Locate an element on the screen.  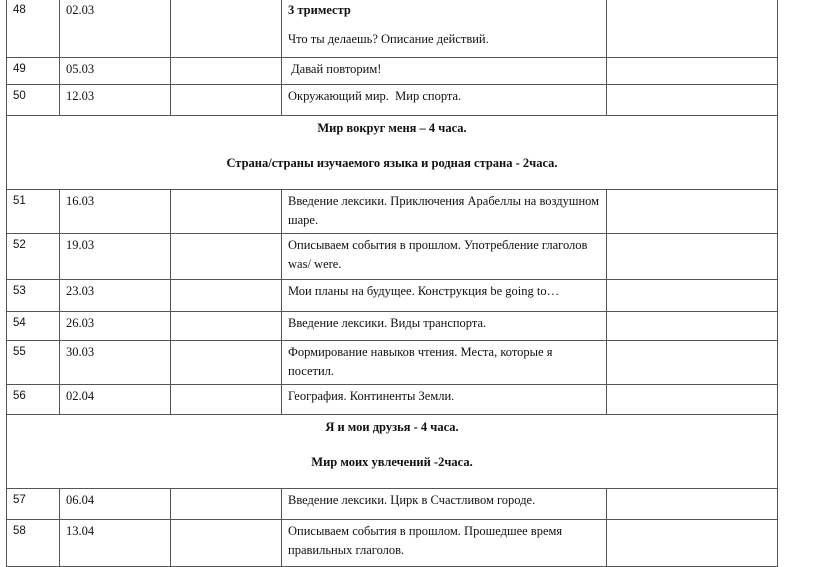
term-heading: 3 триместр is located at coordinates (319, 10).